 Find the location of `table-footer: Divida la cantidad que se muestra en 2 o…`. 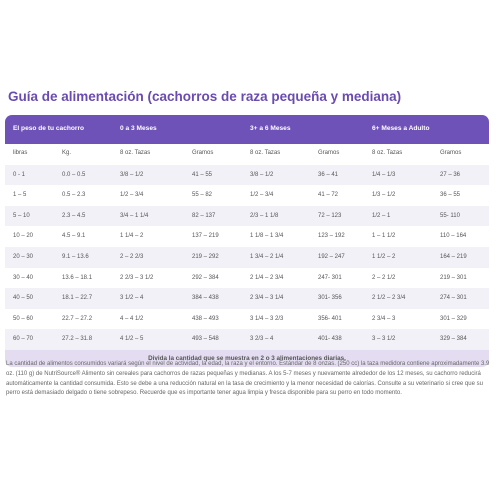

table-footer: Divida la cantidad que se muestra en 2 o… is located at coordinates (247, 358).